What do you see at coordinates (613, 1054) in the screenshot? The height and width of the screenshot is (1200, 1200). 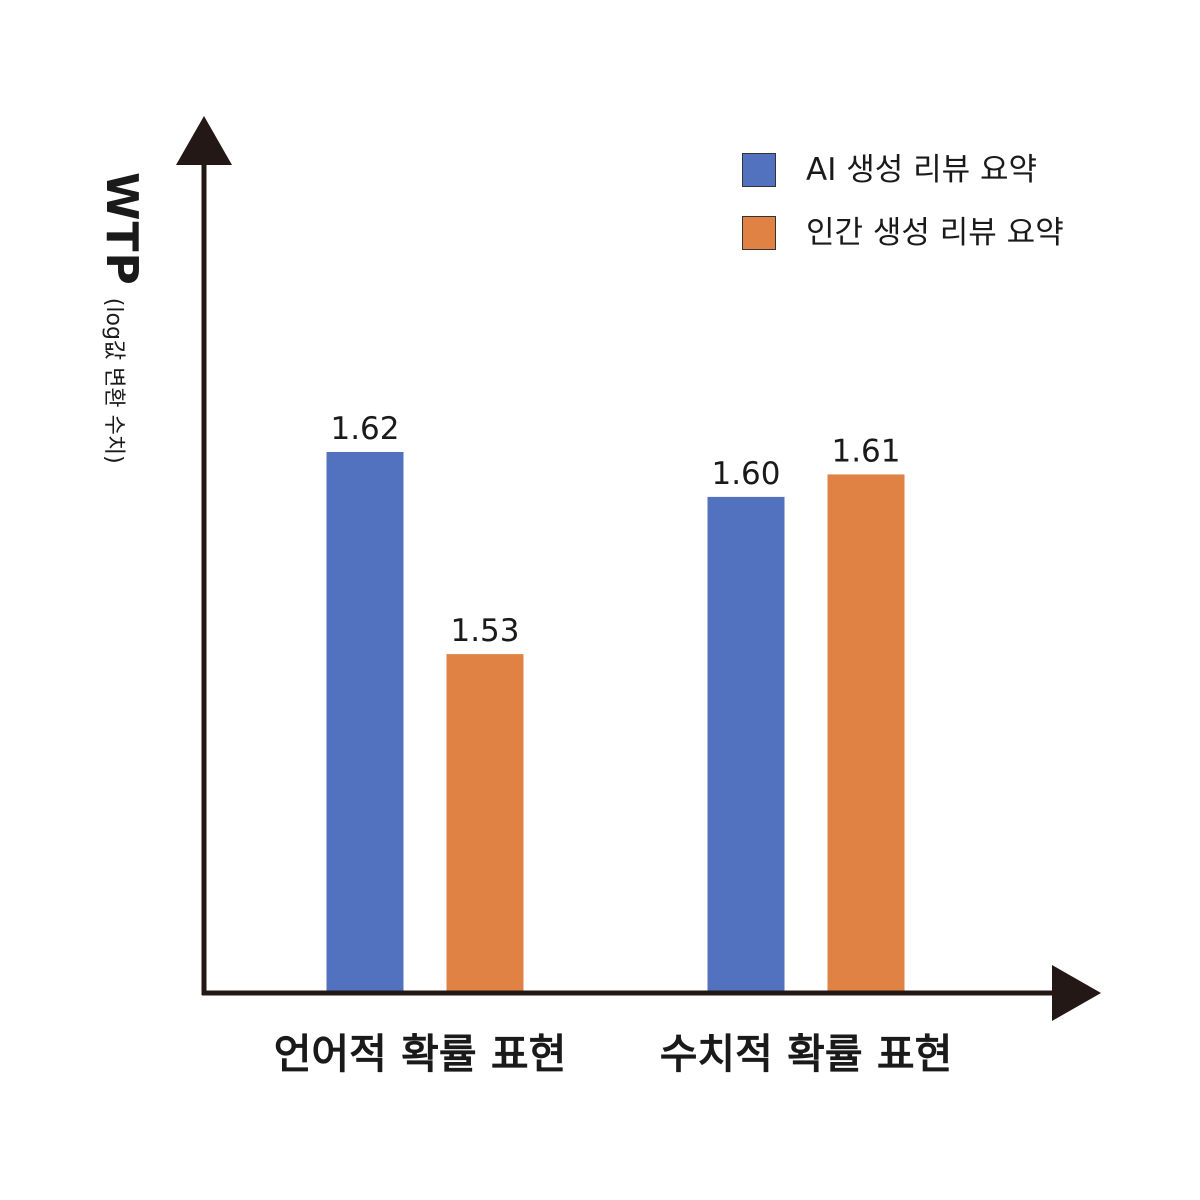 I see `category-labels-group: 언어적 확률 표현 수치적 확률 표현` at bounding box center [613, 1054].